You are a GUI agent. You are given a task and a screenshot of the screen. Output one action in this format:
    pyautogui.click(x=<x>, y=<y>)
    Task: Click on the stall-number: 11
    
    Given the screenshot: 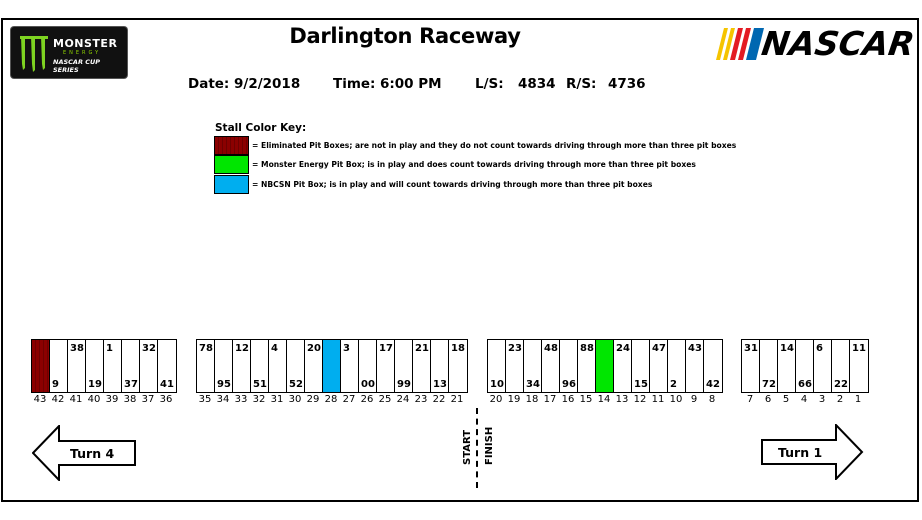 What is the action you would take?
    pyautogui.click(x=658, y=399)
    